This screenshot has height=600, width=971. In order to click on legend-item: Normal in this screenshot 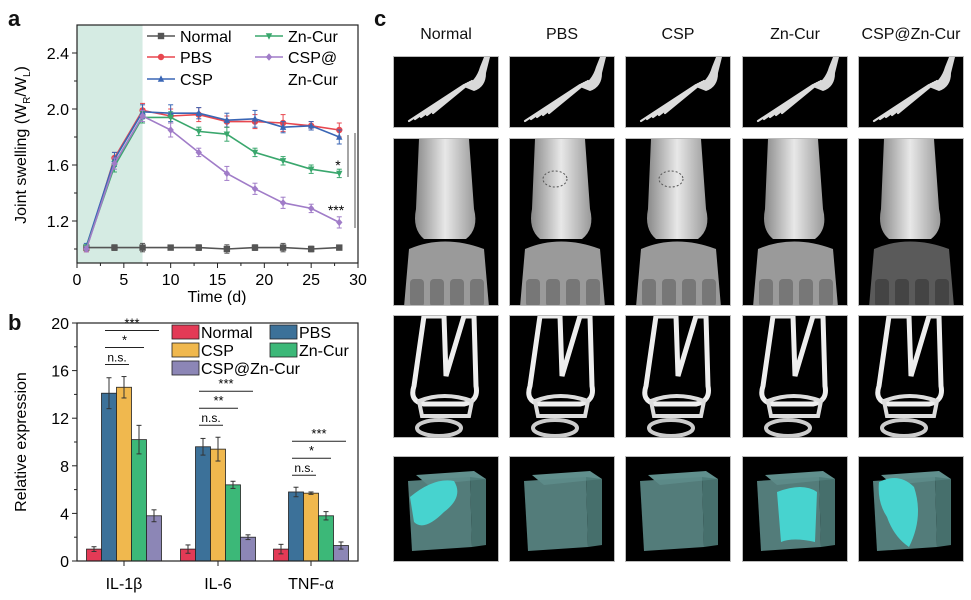, I will do `click(212, 333)`.